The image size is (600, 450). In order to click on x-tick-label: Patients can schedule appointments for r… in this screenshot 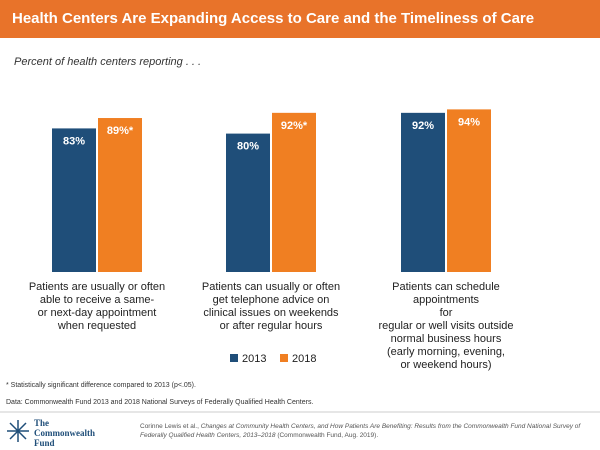, I will do `click(446, 326)`.